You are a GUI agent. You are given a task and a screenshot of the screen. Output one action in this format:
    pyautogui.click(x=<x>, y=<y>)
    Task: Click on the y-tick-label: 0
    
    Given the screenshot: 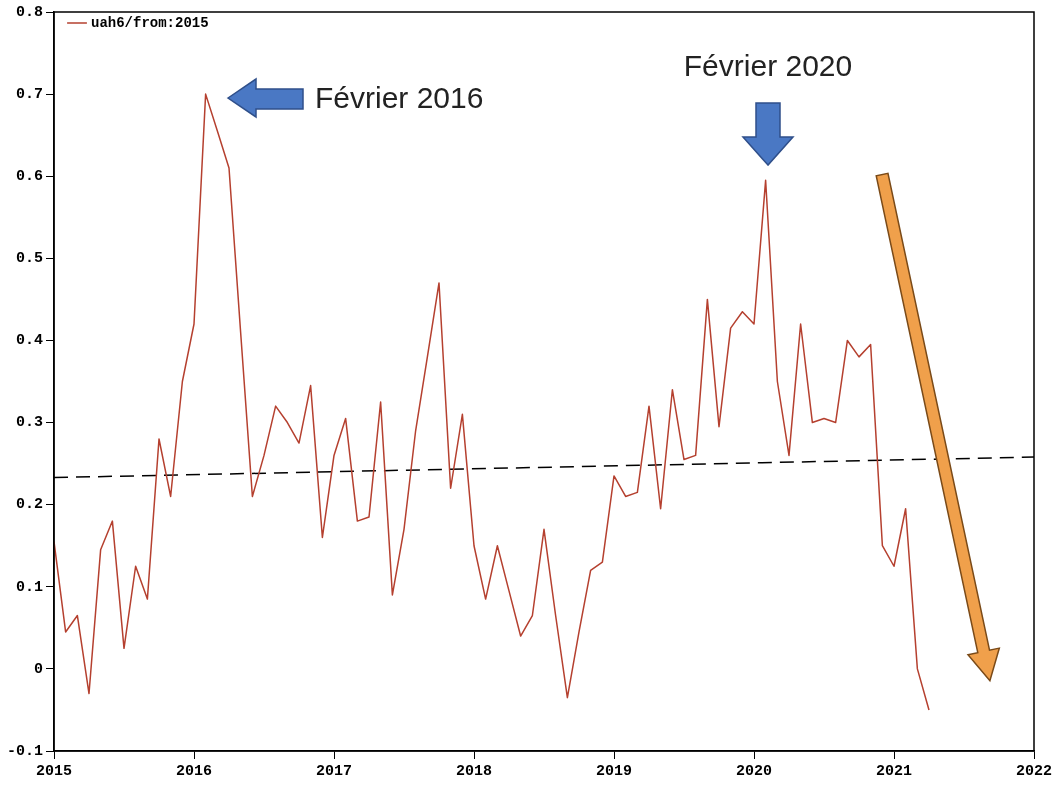 What is the action you would take?
    pyautogui.click(x=38, y=669)
    